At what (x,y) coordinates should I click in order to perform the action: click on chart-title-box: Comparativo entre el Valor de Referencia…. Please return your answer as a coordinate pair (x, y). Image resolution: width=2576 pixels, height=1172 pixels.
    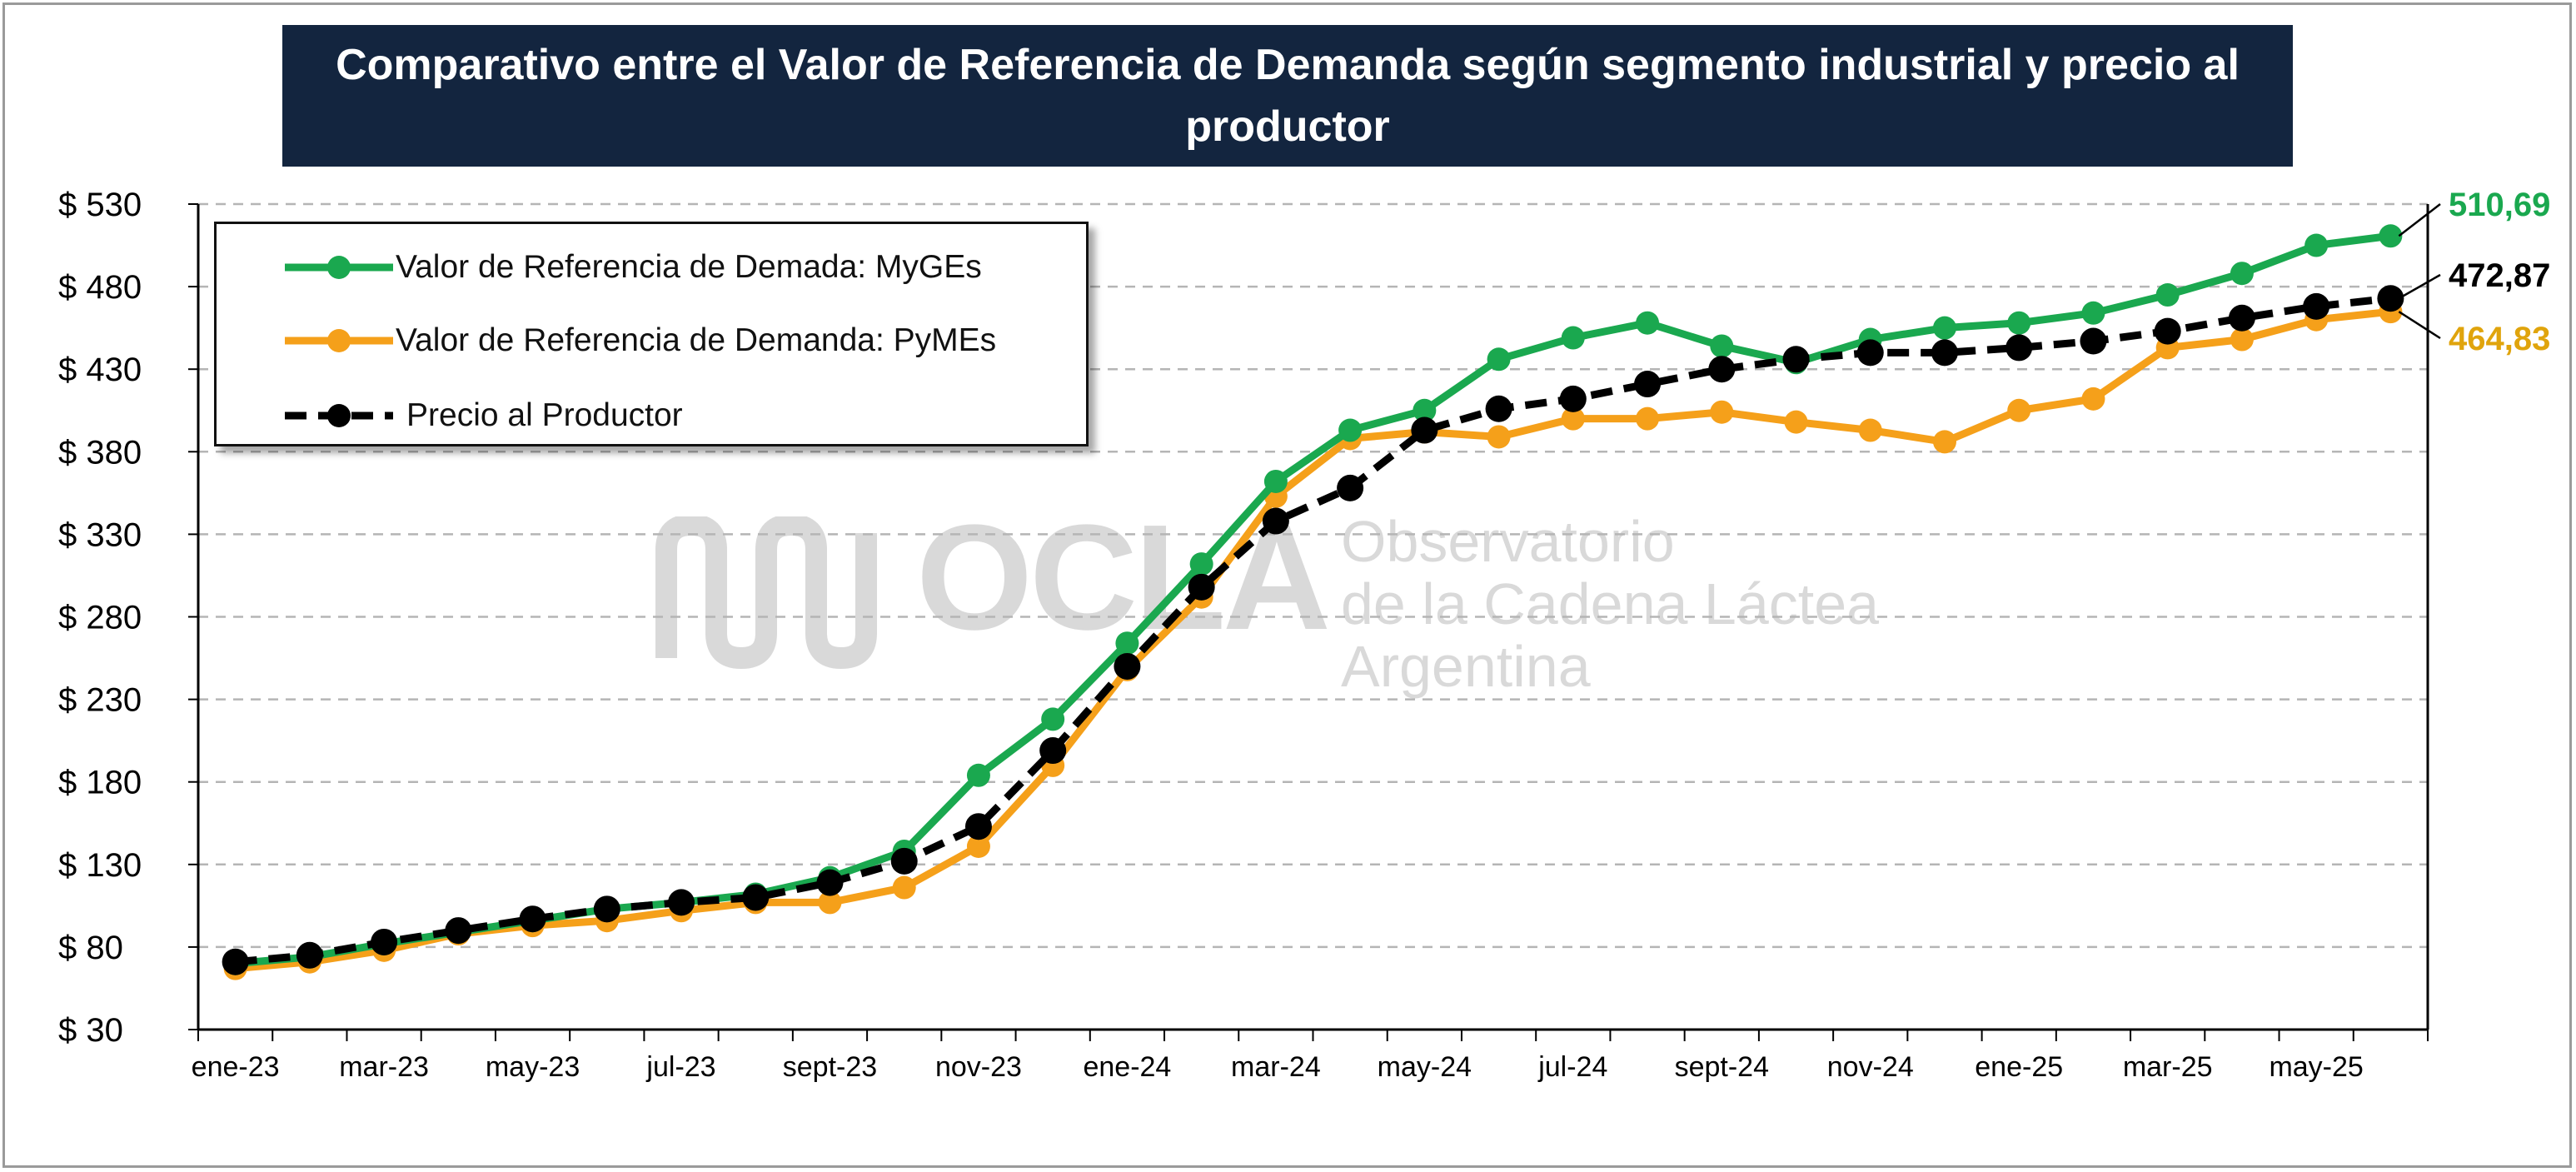
    Looking at the image, I should click on (1287, 96).